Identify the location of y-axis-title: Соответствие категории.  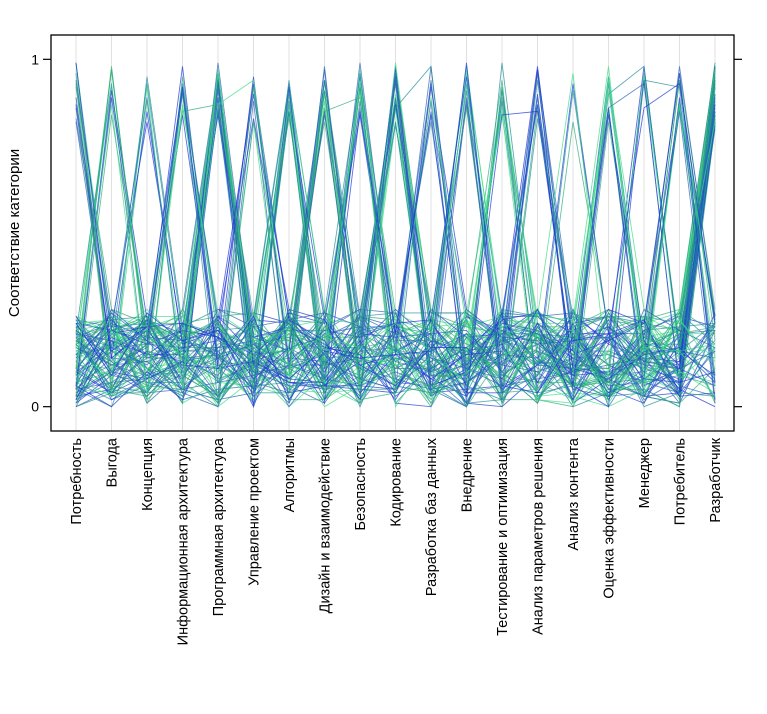
(14, 233).